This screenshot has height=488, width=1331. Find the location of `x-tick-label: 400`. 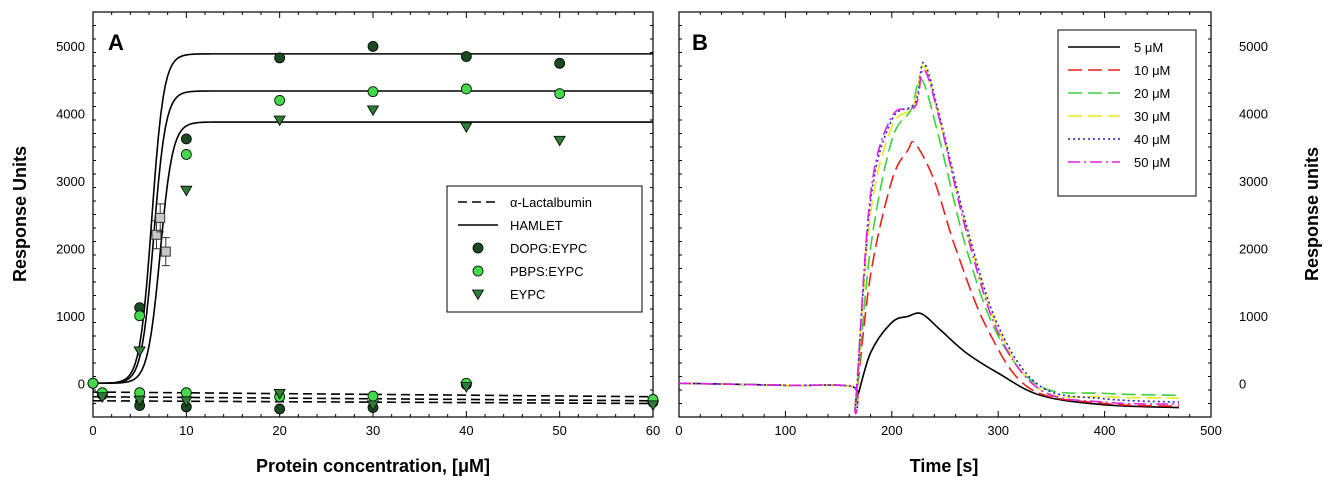

x-tick-label: 400 is located at coordinates (1105, 430).